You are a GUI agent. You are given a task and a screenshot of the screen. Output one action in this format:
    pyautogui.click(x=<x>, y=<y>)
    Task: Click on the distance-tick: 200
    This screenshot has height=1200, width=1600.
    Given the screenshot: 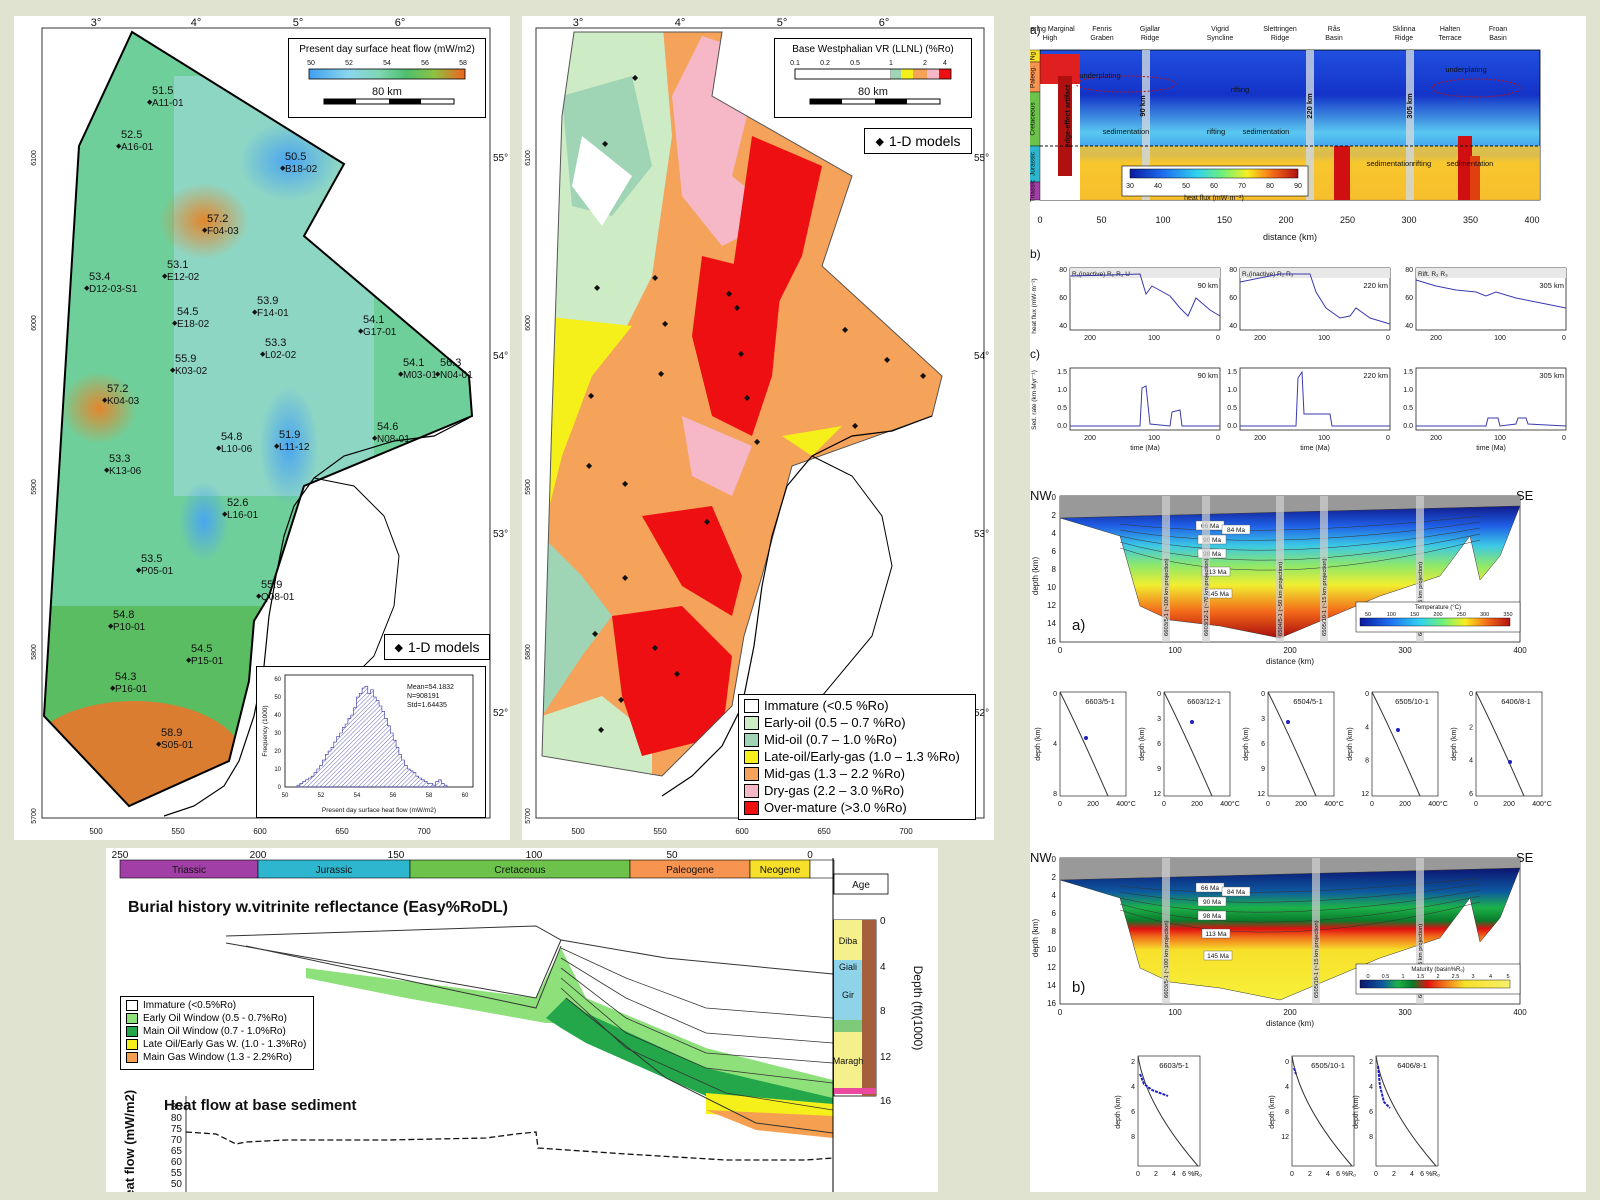 What is the action you would take?
    pyautogui.click(x=1290, y=1012)
    